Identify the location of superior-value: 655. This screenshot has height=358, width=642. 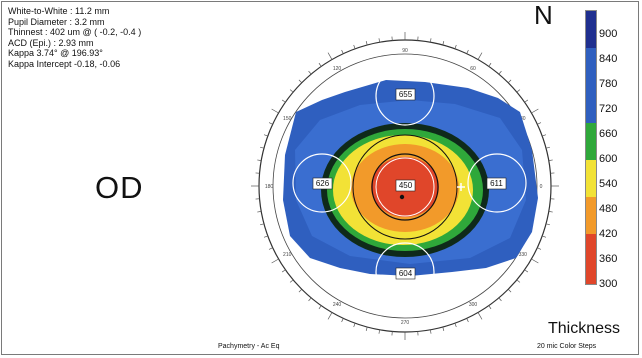
(406, 94).